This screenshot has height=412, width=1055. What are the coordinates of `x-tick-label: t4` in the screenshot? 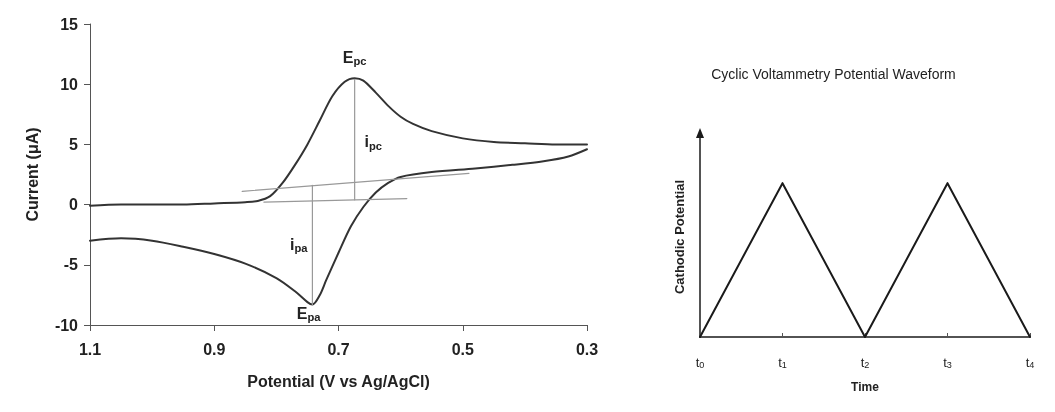 It's located at (1030, 362).